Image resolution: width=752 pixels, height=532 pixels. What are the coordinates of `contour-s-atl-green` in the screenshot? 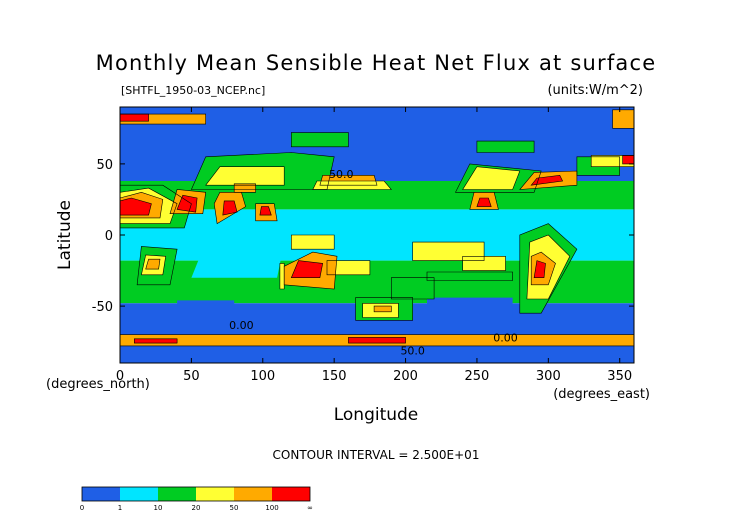 It's located at (384, 309).